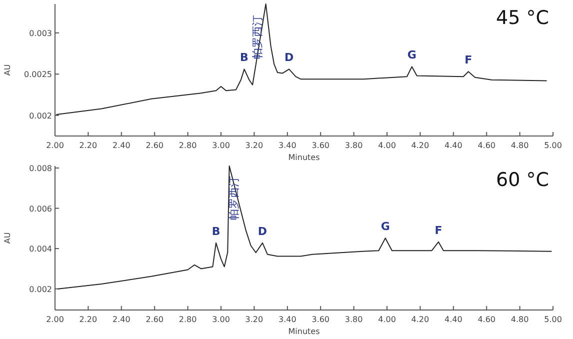 Image resolution: width=573 pixels, height=339 pixels. What do you see at coordinates (40, 169) in the screenshot?
I see `y-tick-label: 0.008` at bounding box center [40, 169].